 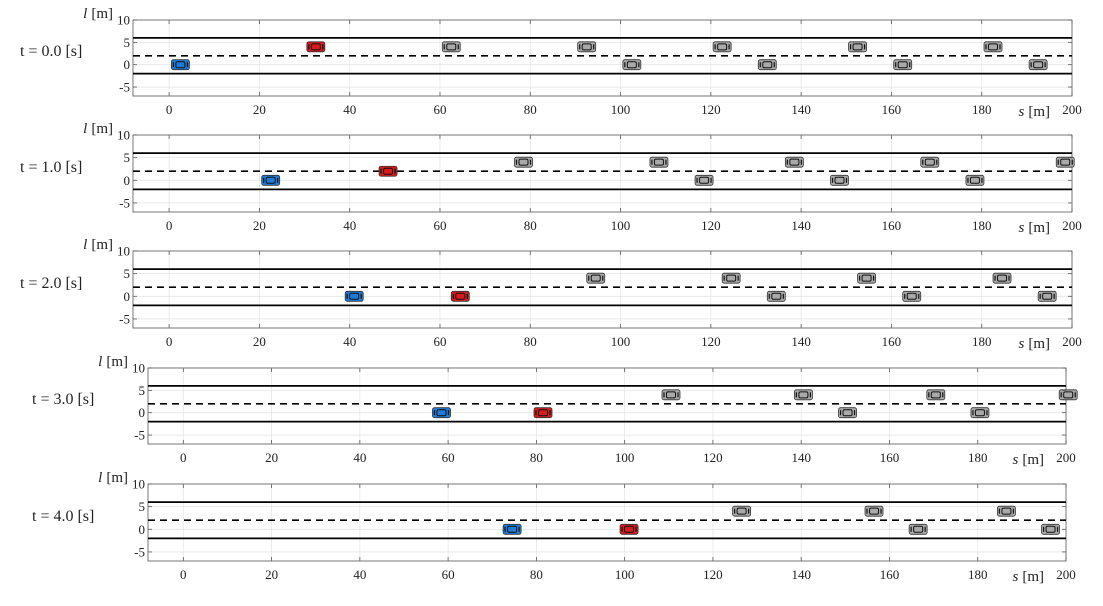 What do you see at coordinates (1021, 112) in the screenshot?
I see `x-axis-symbol: s` at bounding box center [1021, 112].